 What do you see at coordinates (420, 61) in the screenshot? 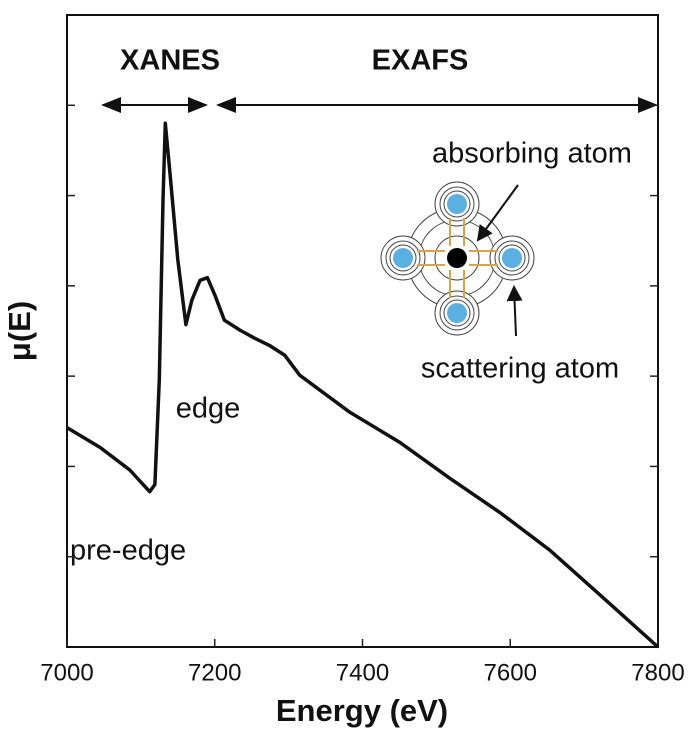
I see `annotation: EXAFS` at bounding box center [420, 61].